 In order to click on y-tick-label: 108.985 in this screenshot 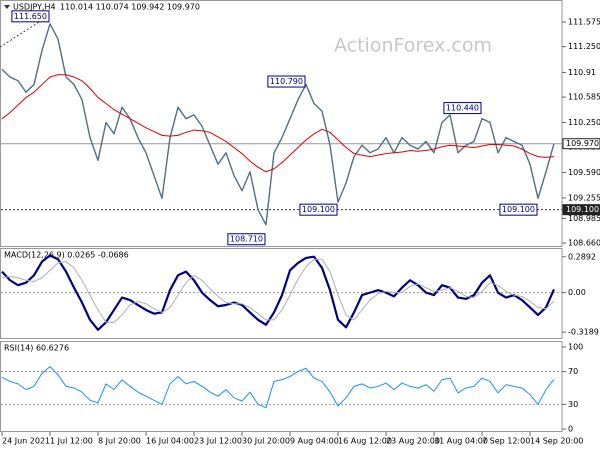, I will do `click(584, 218)`.